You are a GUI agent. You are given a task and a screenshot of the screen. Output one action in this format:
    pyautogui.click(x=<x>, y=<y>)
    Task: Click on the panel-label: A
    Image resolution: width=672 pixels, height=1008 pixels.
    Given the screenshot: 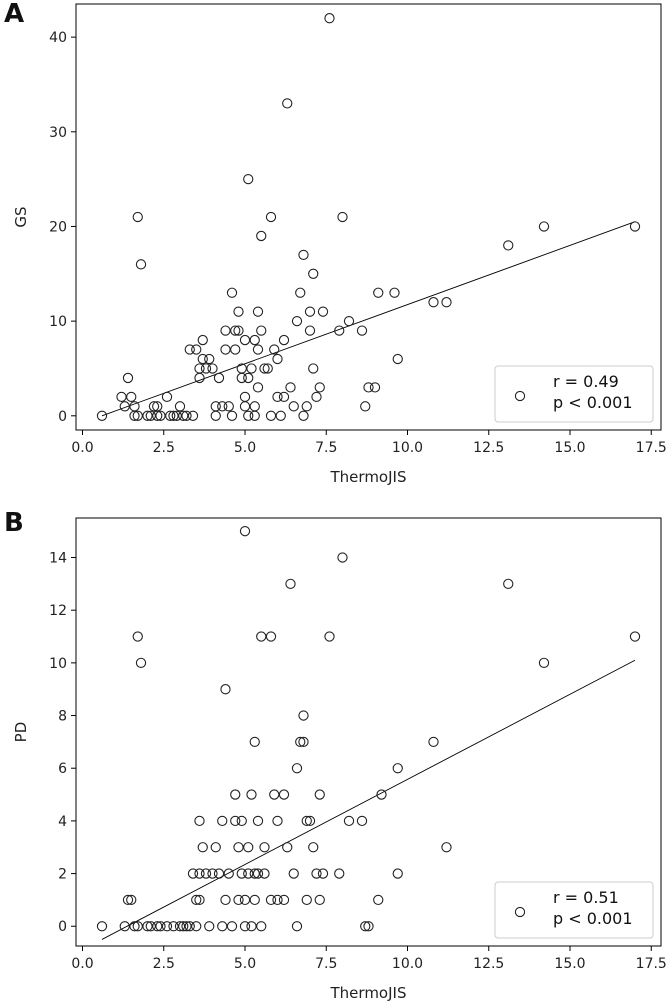 What is the action you would take?
    pyautogui.click(x=14, y=14)
    